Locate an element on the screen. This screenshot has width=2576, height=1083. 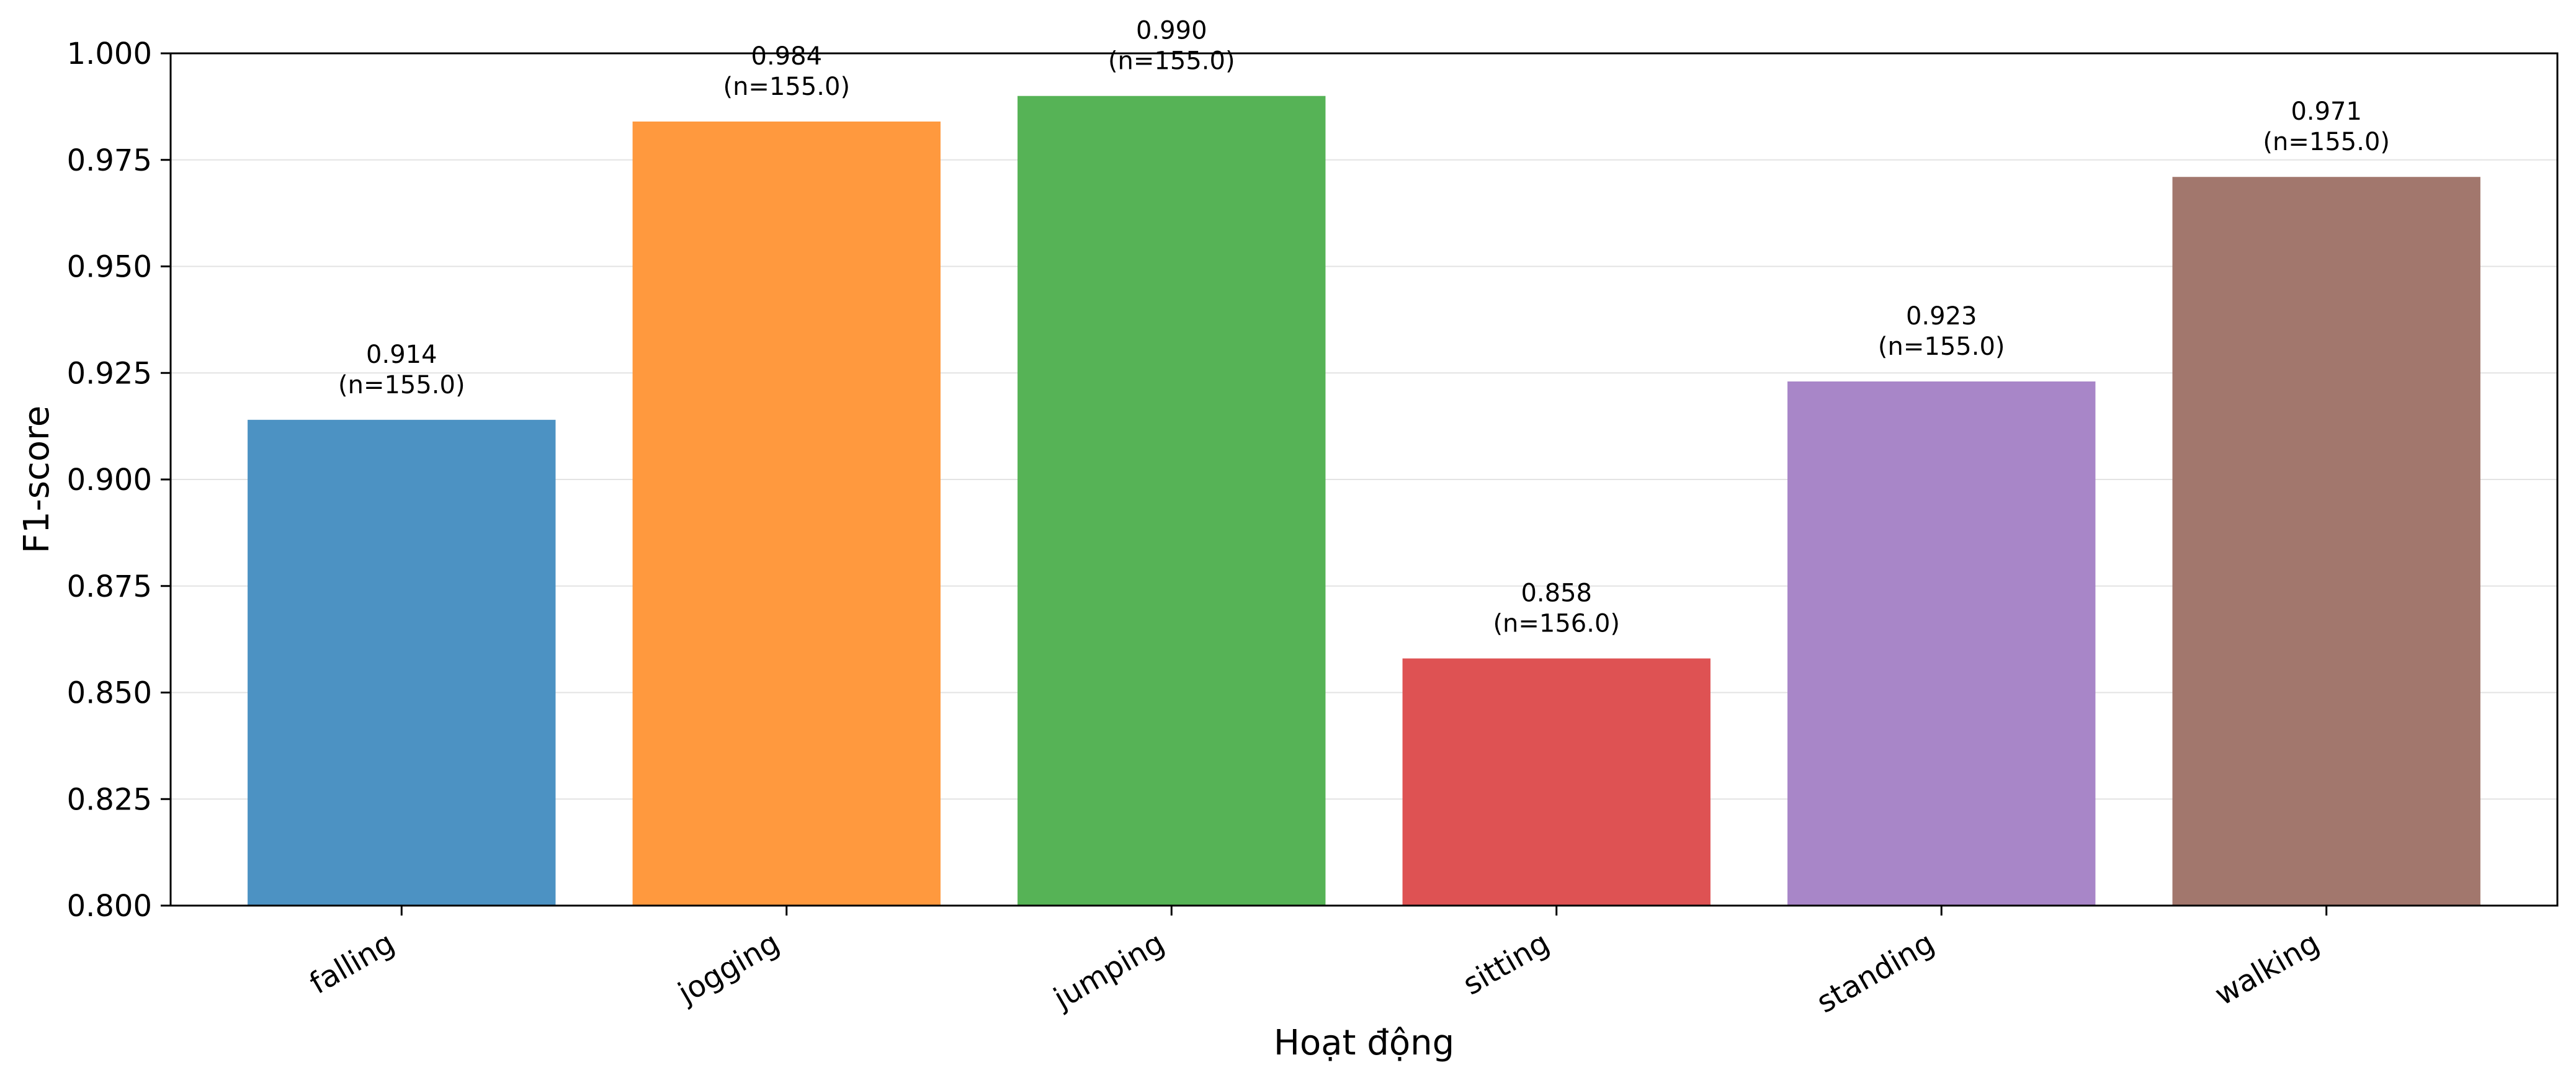
bar-value-label: 0.984 is located at coordinates (787, 56).